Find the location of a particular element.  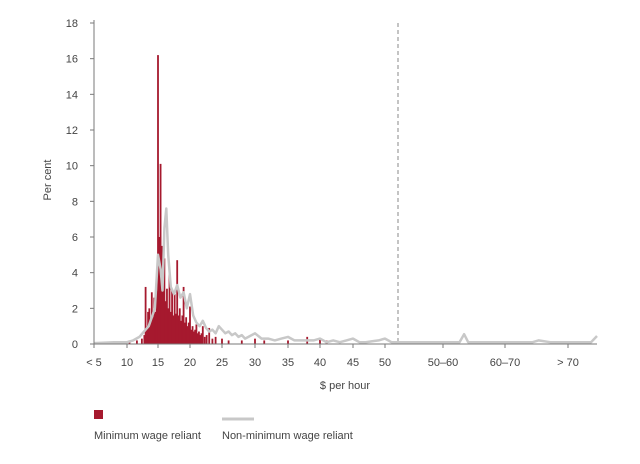

y-tick-label: 18 is located at coordinates (72, 24).